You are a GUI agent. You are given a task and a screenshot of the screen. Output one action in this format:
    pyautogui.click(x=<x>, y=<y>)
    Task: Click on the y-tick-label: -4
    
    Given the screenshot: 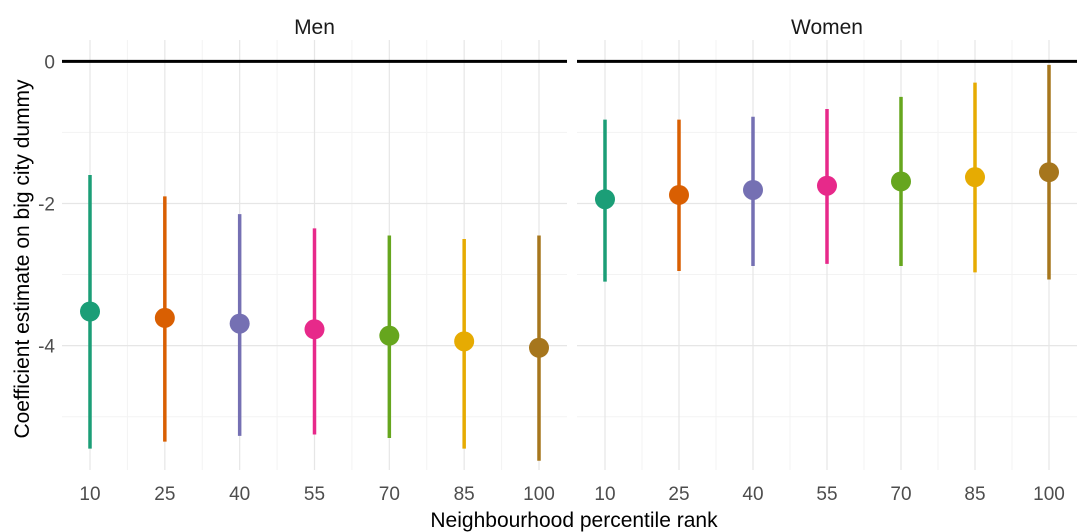 What is the action you would take?
    pyautogui.click(x=46, y=347)
    